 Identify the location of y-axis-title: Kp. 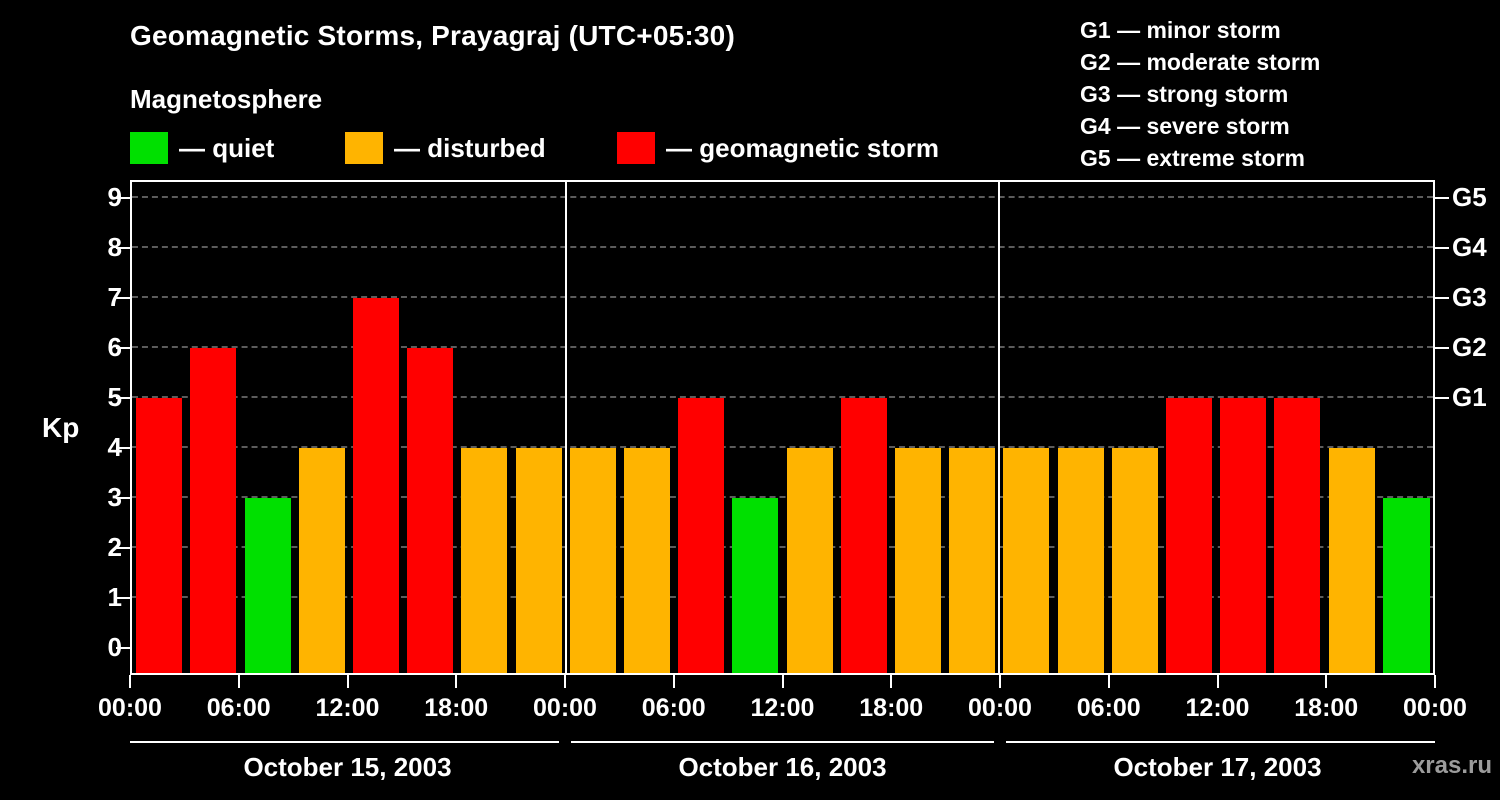
(61, 427).